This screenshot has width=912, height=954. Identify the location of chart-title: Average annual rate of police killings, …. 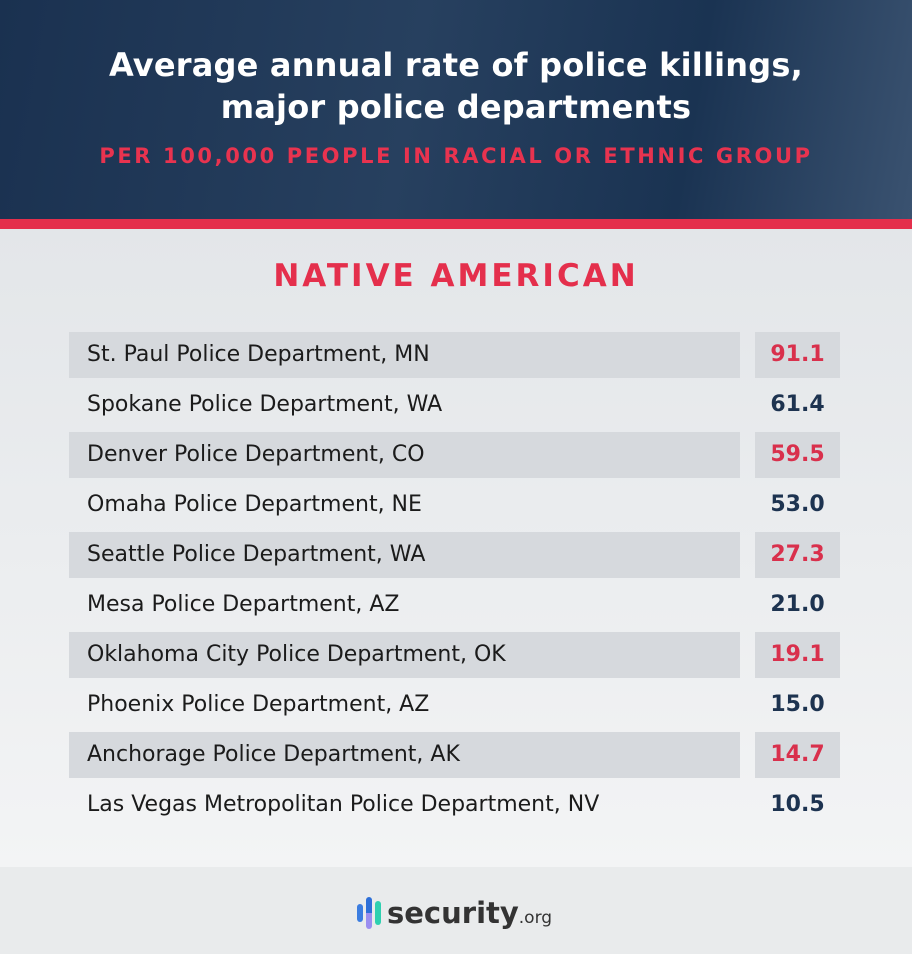
(456, 86).